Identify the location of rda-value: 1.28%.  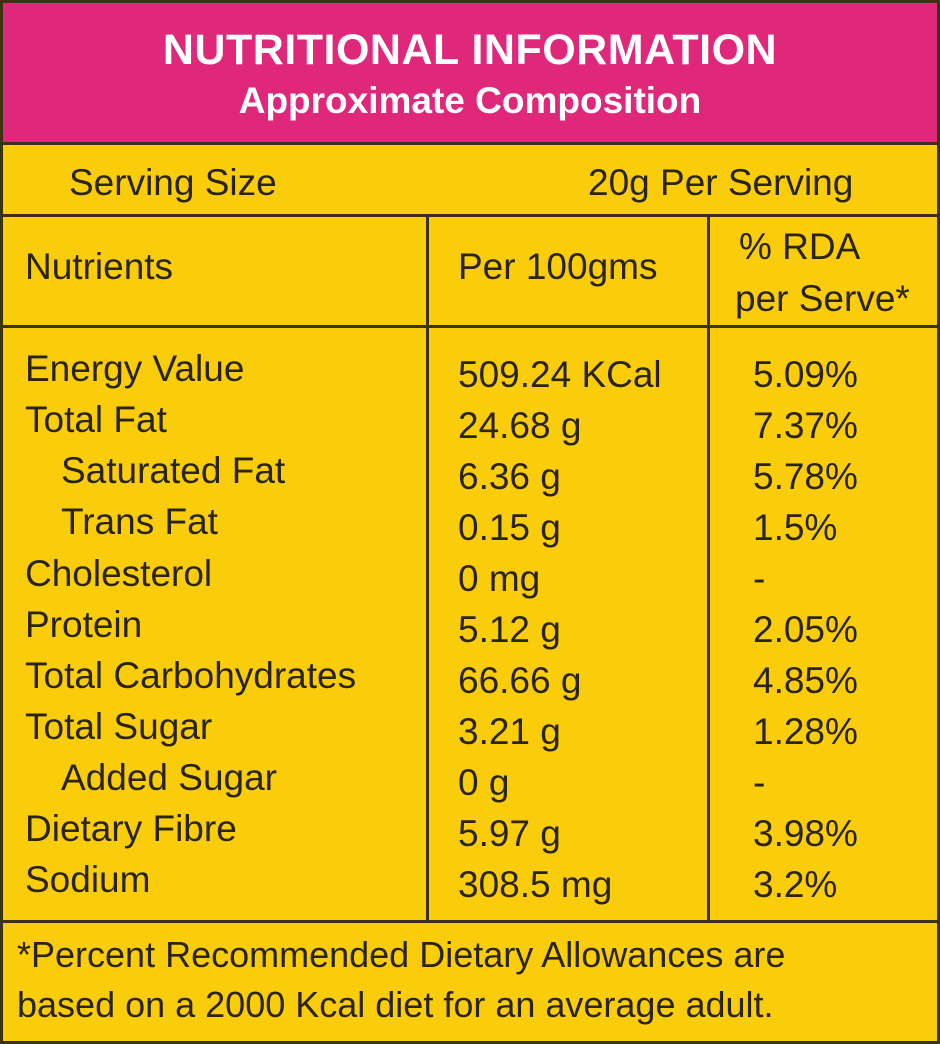
(805, 731).